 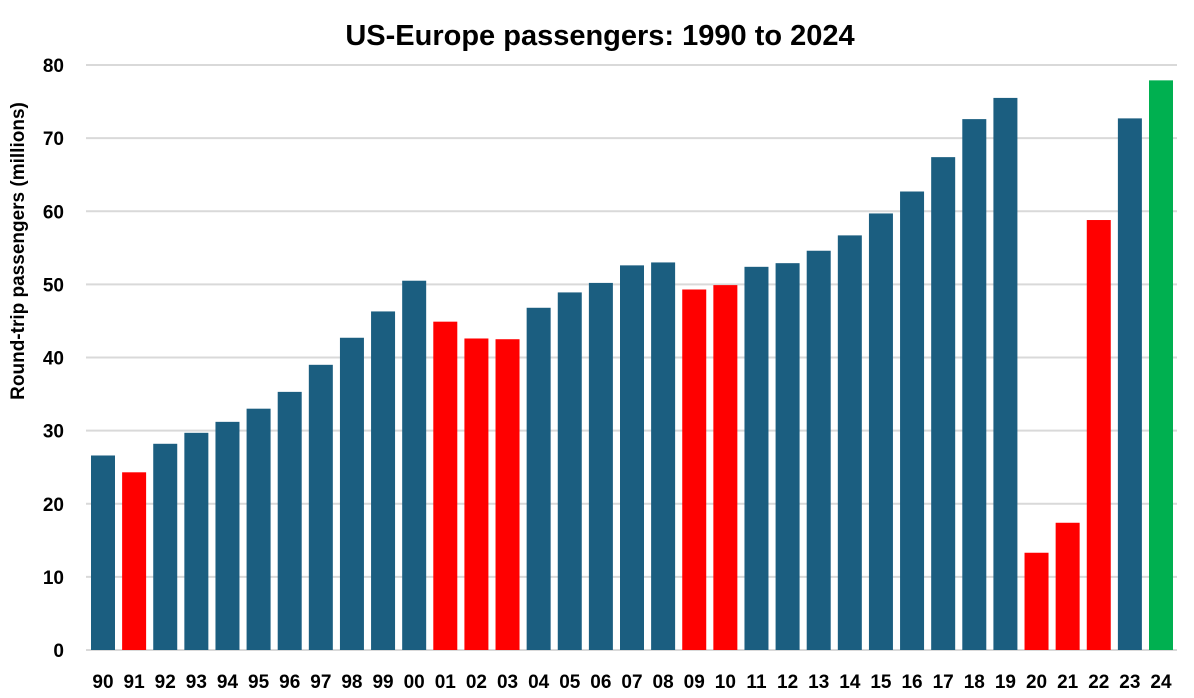 I want to click on y-tick-label: 60, so click(x=53, y=212).